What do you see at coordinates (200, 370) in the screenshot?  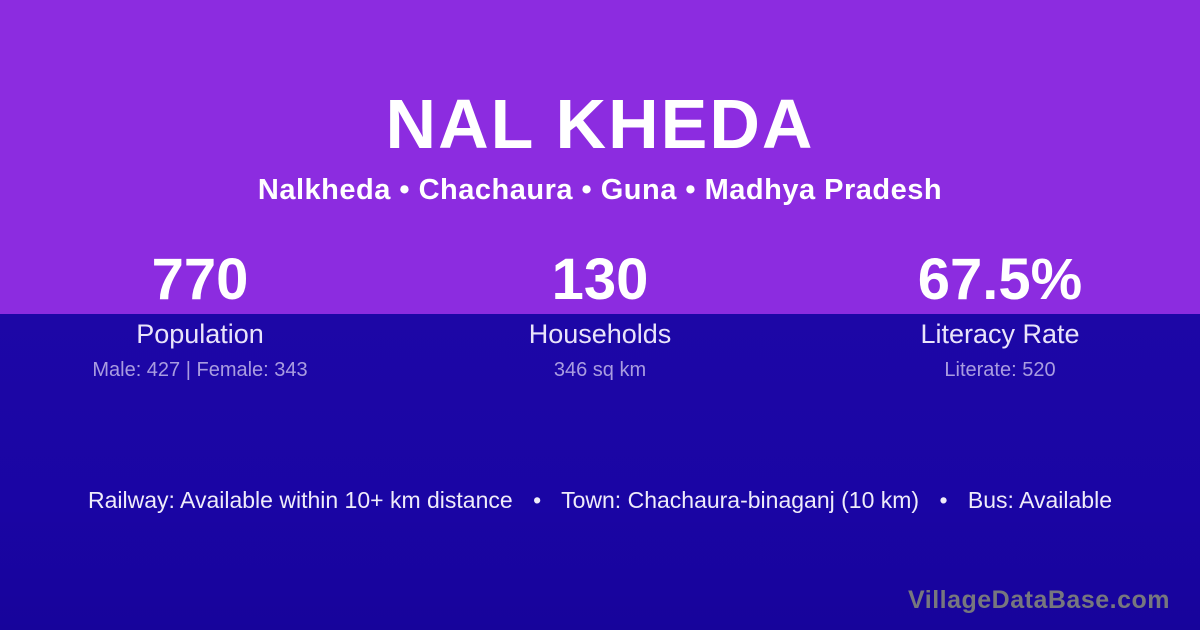 I see `population-detail: Male: 427 | Female: 343` at bounding box center [200, 370].